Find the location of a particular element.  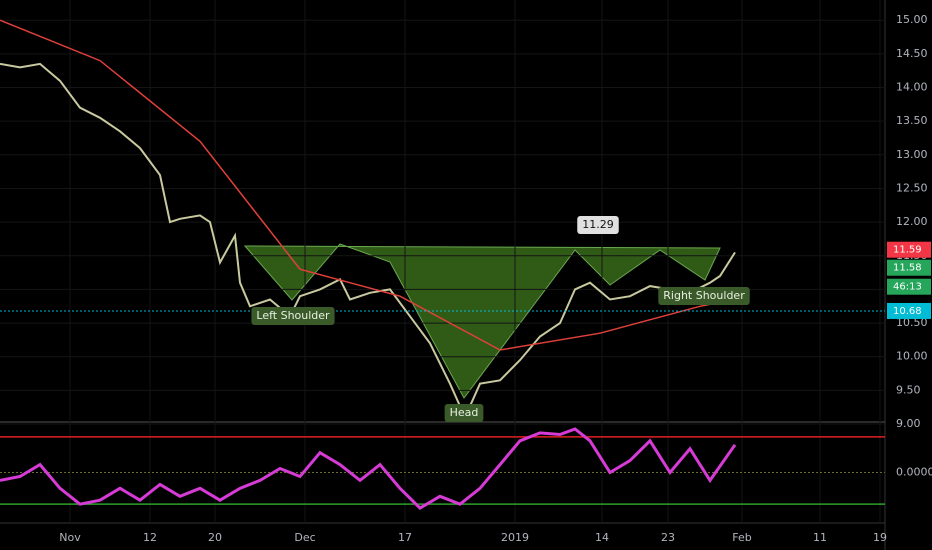

annotation: Left Shoulder is located at coordinates (293, 316).